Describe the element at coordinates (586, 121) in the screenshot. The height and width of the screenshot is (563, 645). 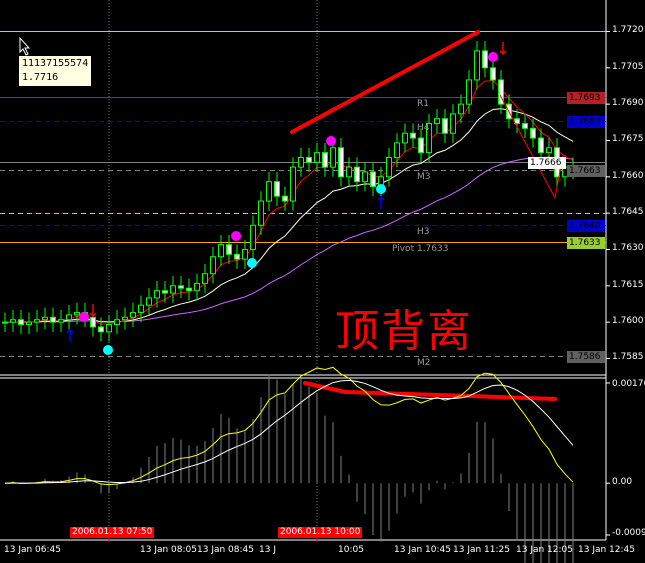
I see `level-price-tag: 1.7683` at that location.